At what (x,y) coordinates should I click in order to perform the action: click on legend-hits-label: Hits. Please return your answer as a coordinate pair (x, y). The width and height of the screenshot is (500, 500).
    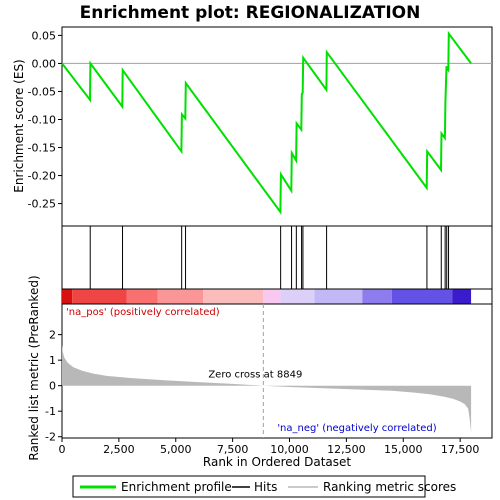
    Looking at the image, I should click on (265, 487).